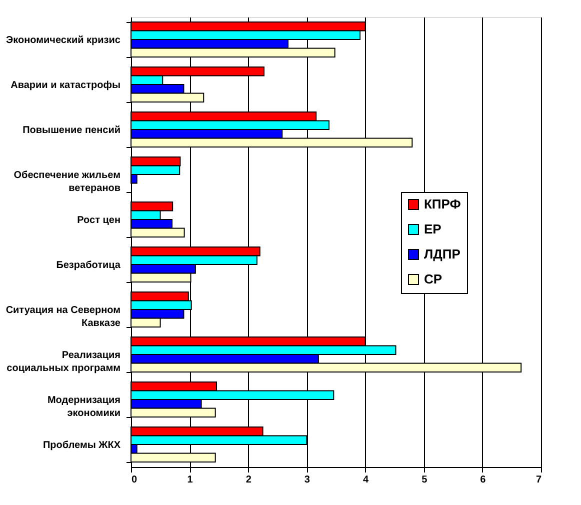 This screenshot has width=581, height=505. Describe the element at coordinates (63, 40) in the screenshot. I see `y-tick-label: Экономический кризис` at that location.